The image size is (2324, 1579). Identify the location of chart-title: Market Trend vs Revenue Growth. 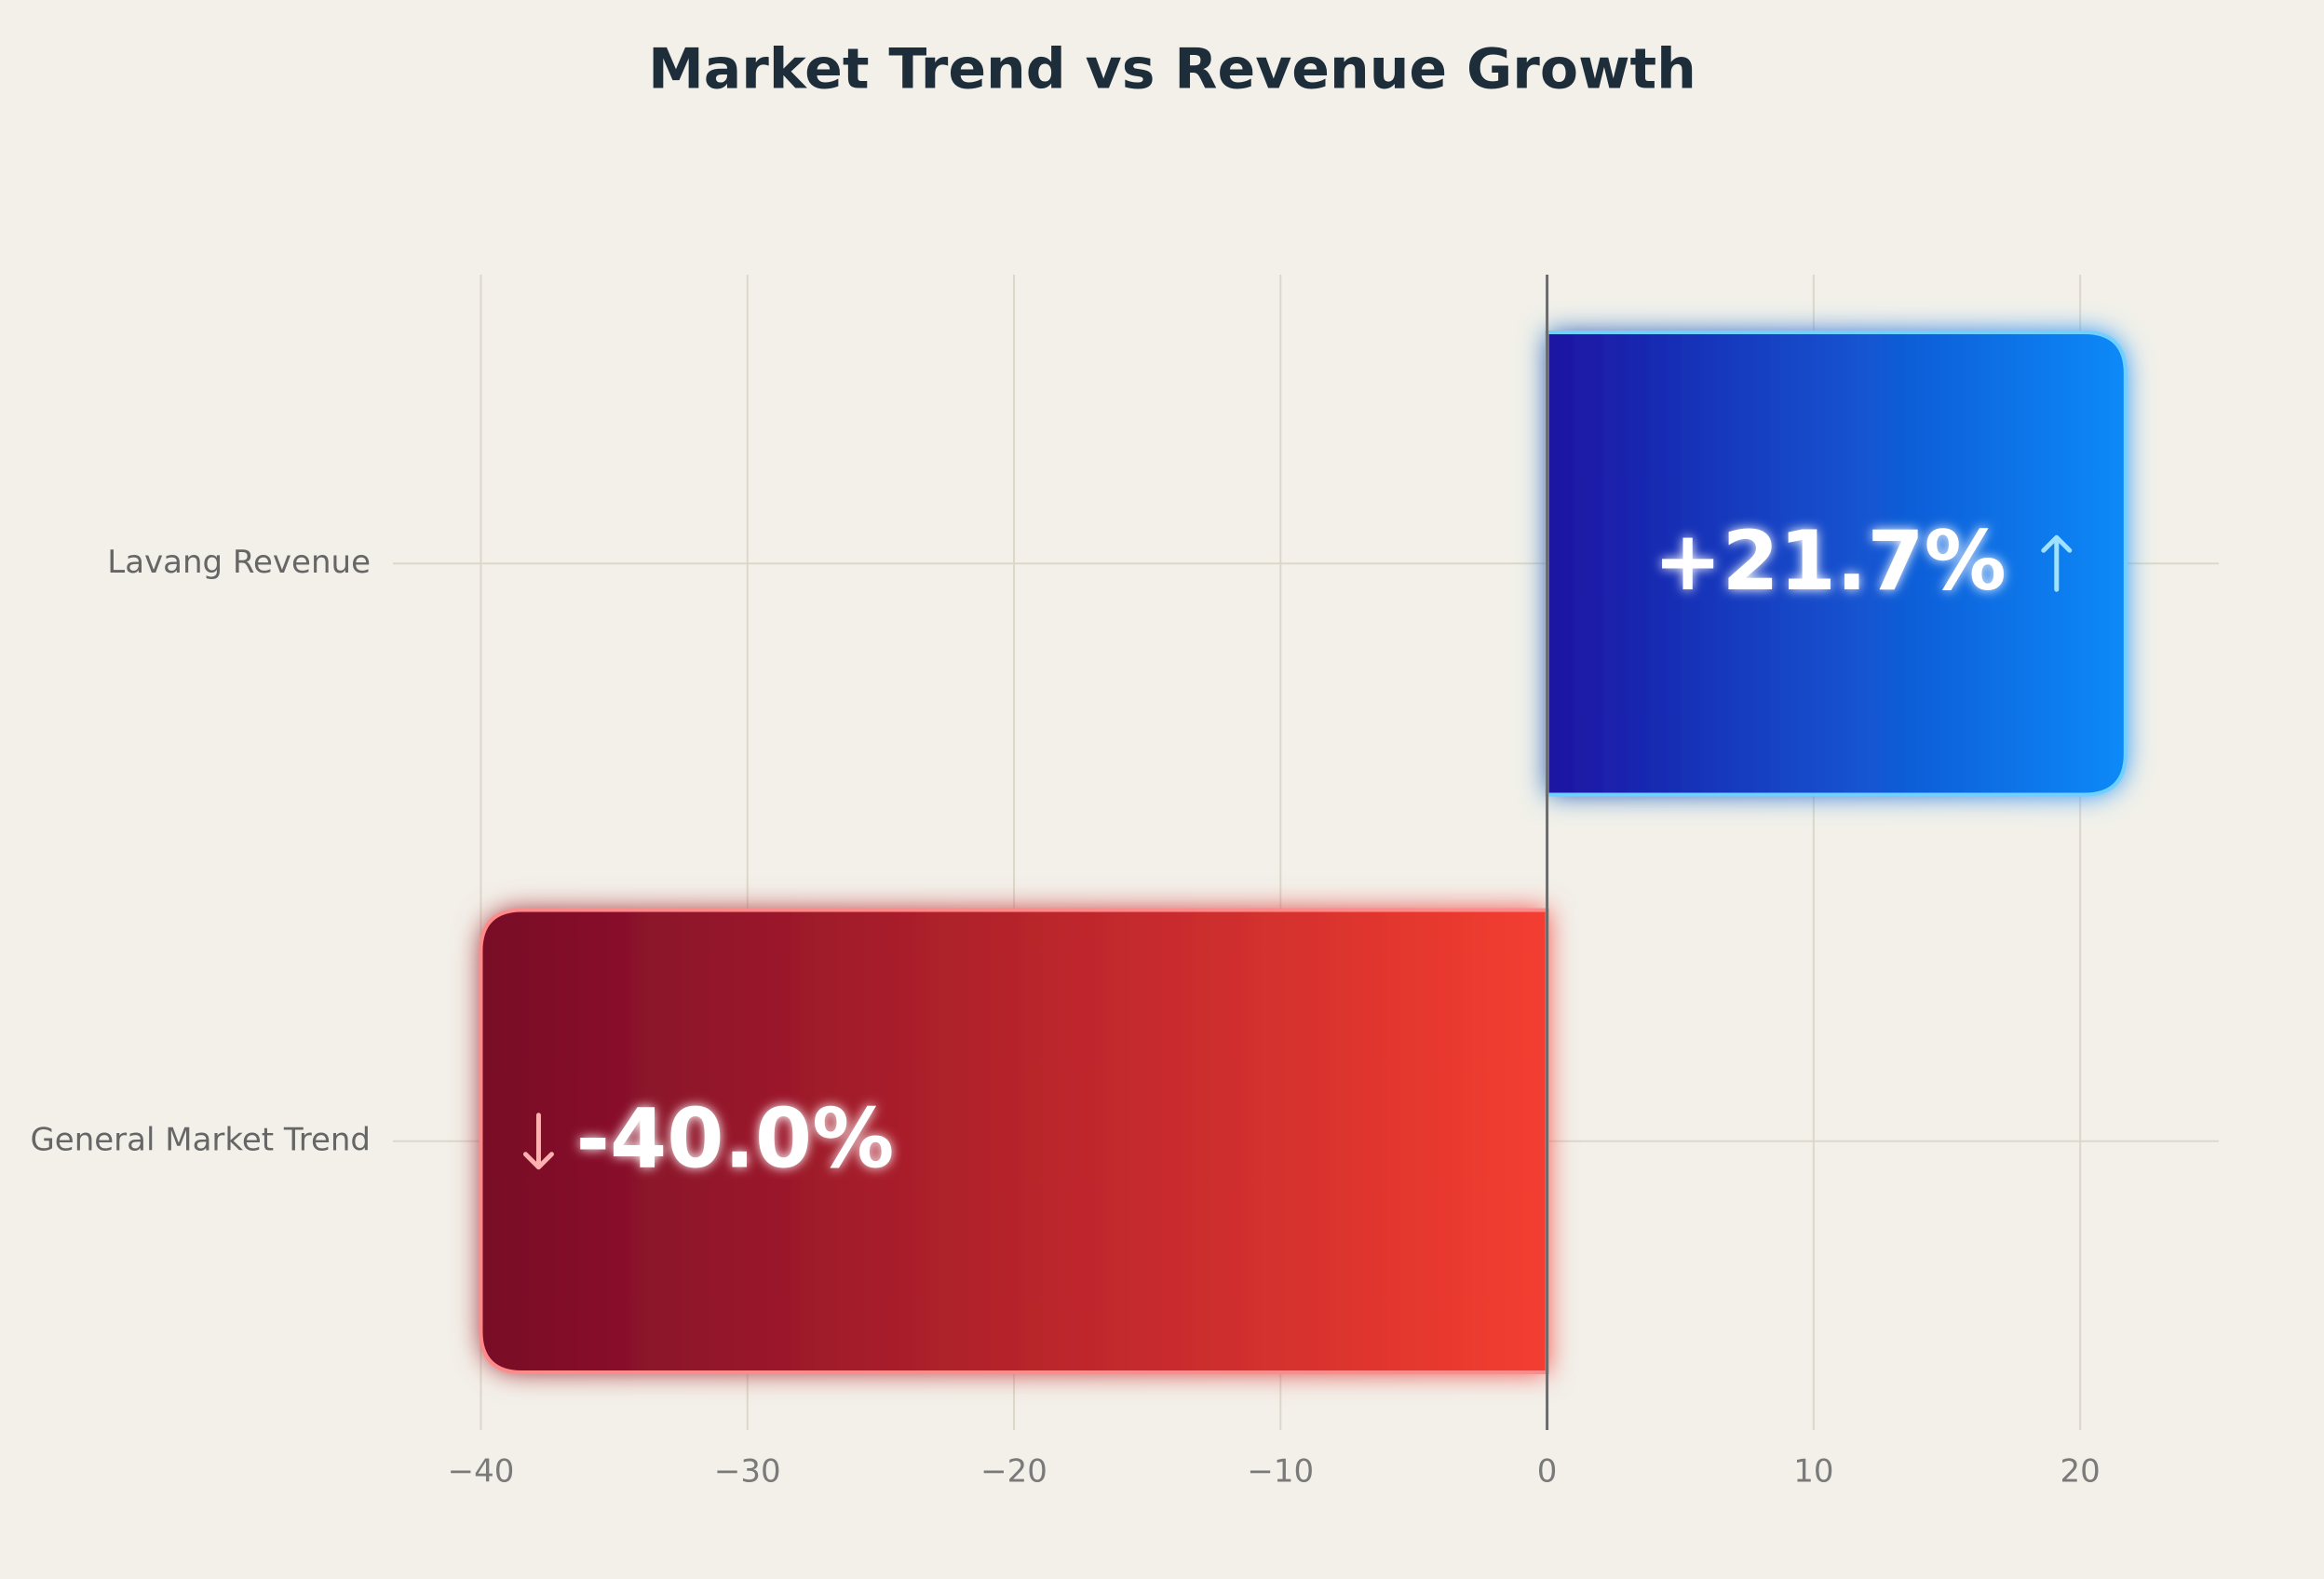
(1172, 69).